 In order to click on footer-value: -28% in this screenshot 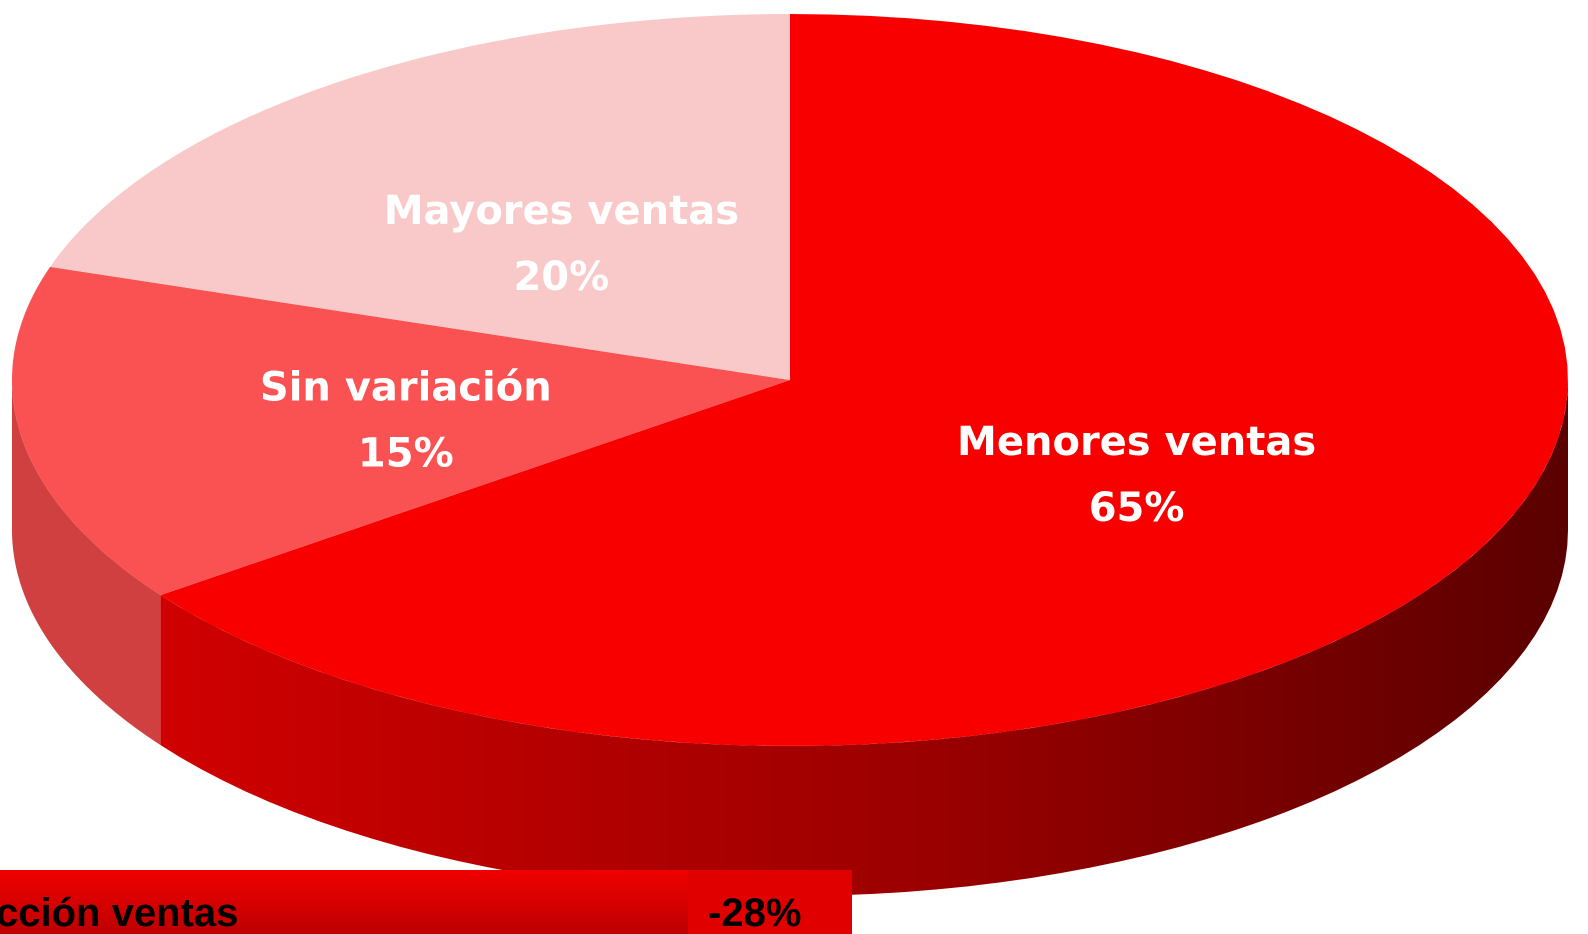, I will do `click(754, 912)`.